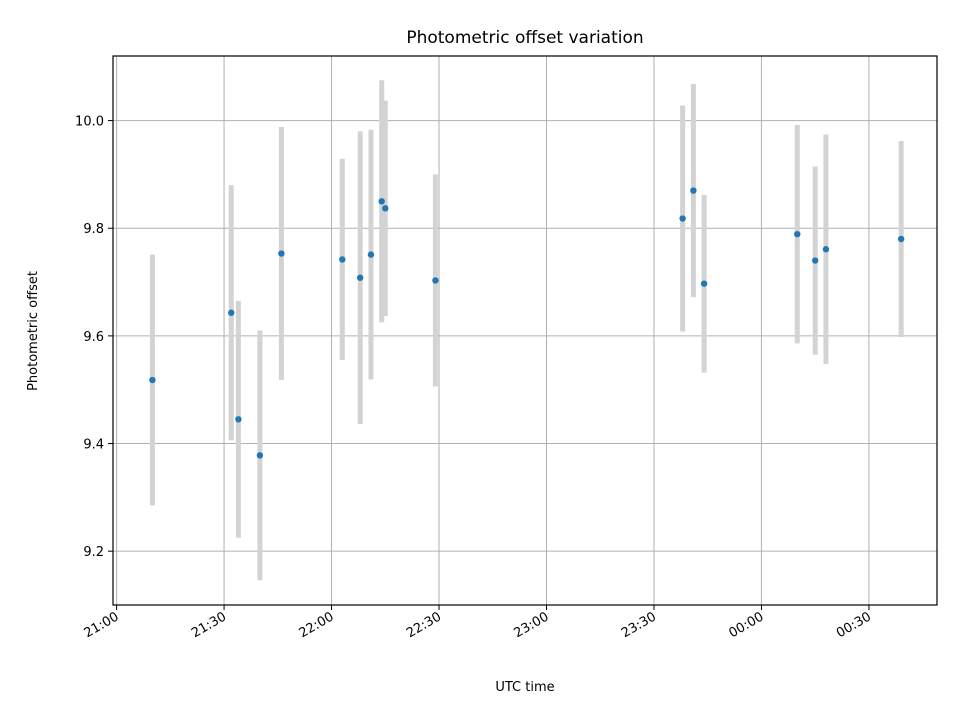 The height and width of the screenshot is (720, 960). Describe the element at coordinates (93, 552) in the screenshot. I see `y-tick-label: 9.2` at that location.